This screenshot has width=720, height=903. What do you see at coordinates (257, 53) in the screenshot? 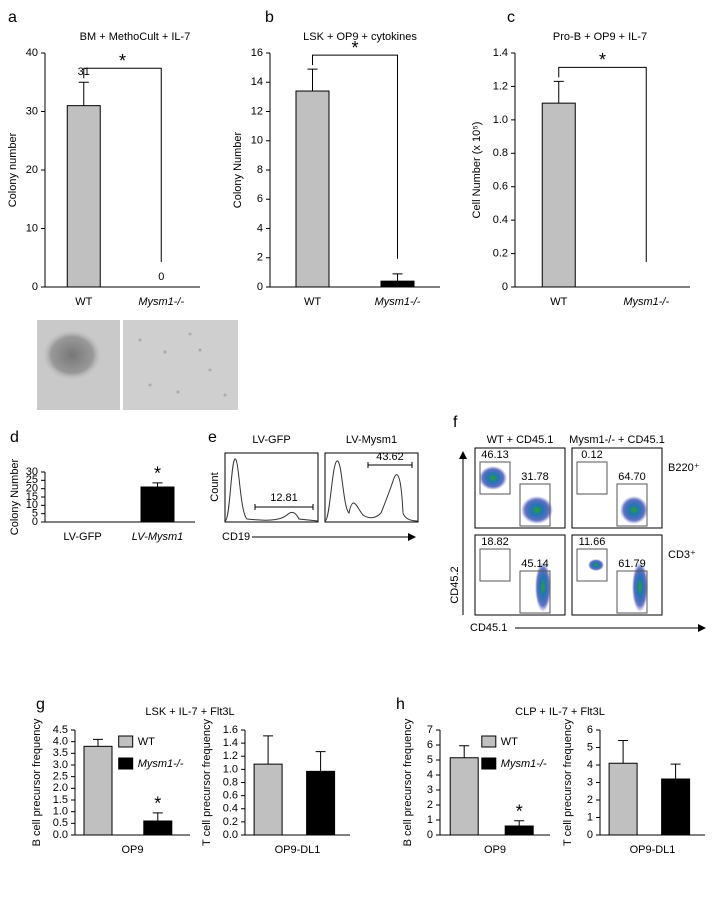
I see `y-tick-label: 16` at bounding box center [257, 53].